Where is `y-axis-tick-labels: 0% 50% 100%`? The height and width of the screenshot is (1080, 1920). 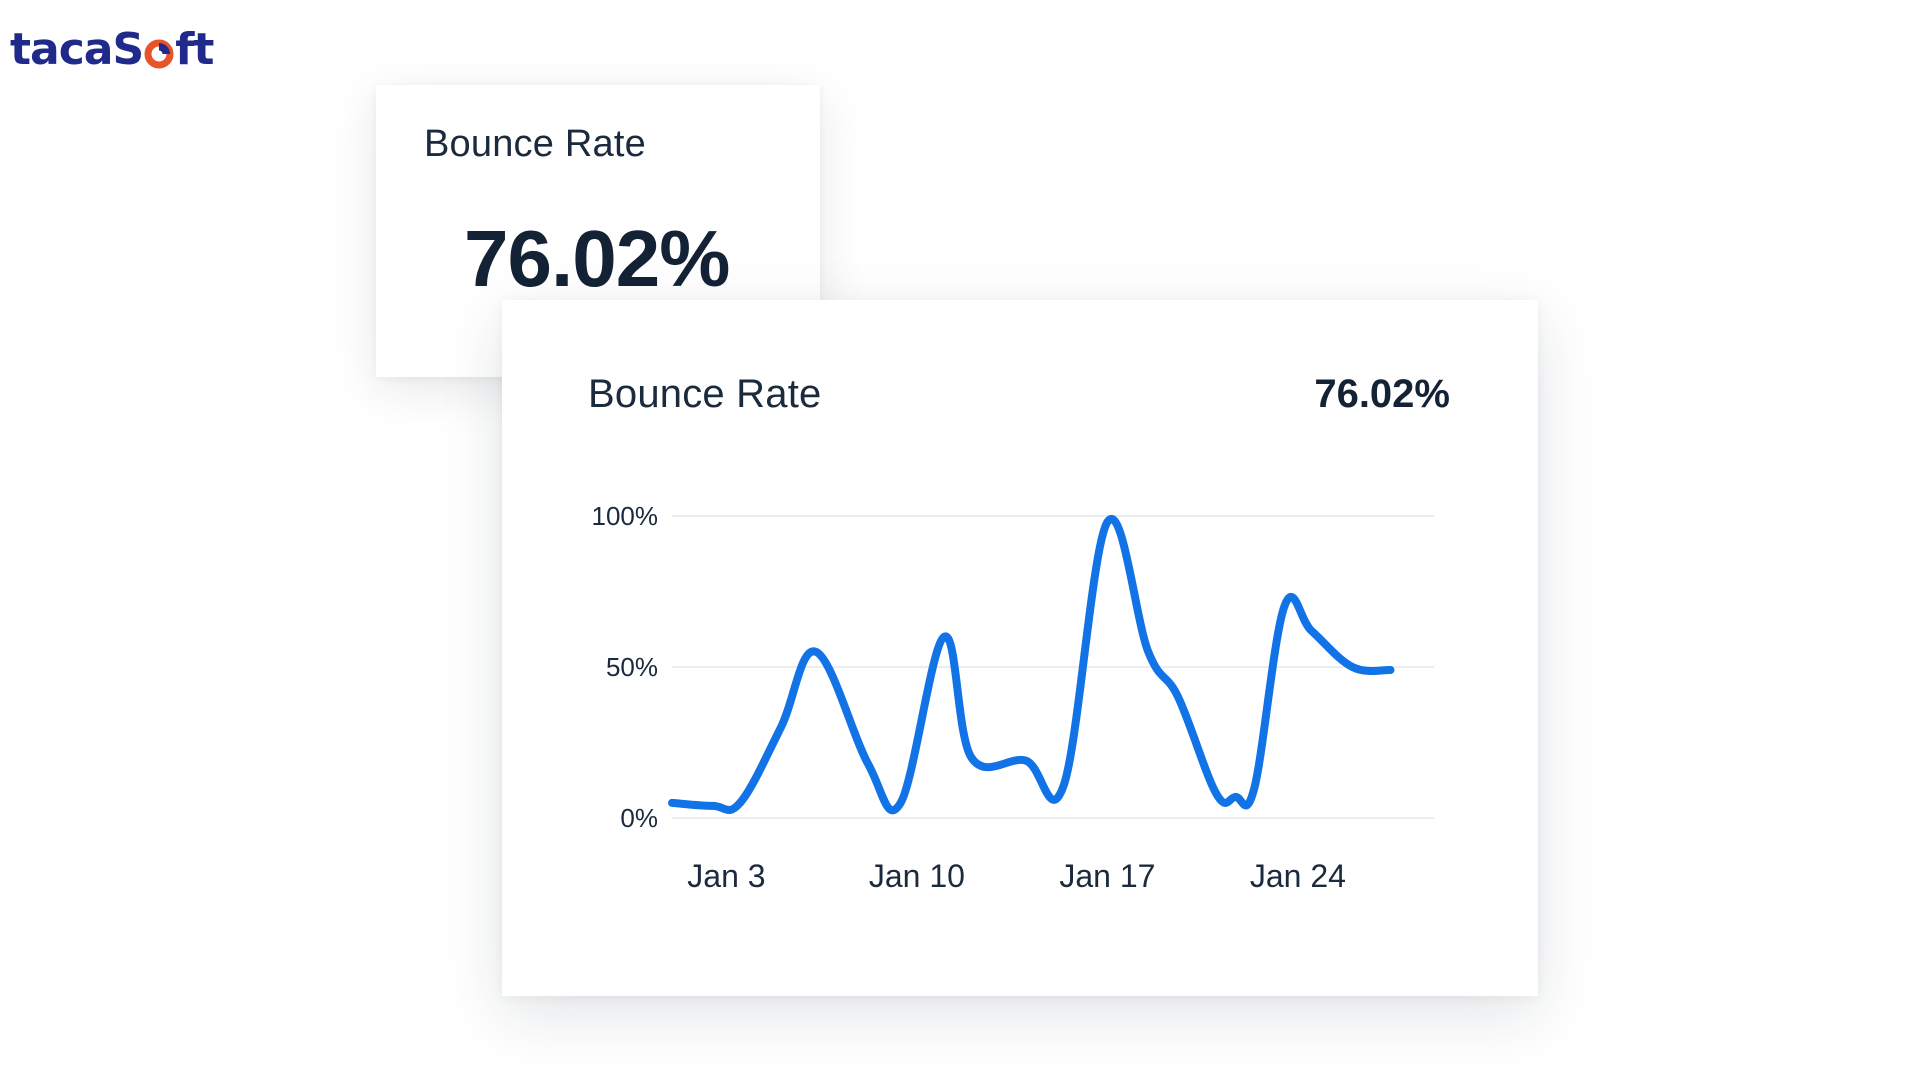 y-axis-tick-labels: 0% 50% 100% is located at coordinates (625, 667).